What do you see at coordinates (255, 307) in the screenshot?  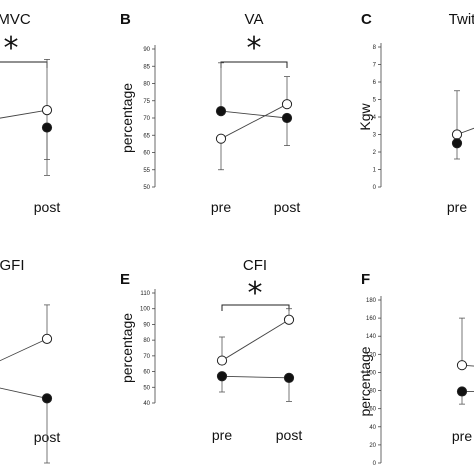 I see `significance-bracket` at bounding box center [255, 307].